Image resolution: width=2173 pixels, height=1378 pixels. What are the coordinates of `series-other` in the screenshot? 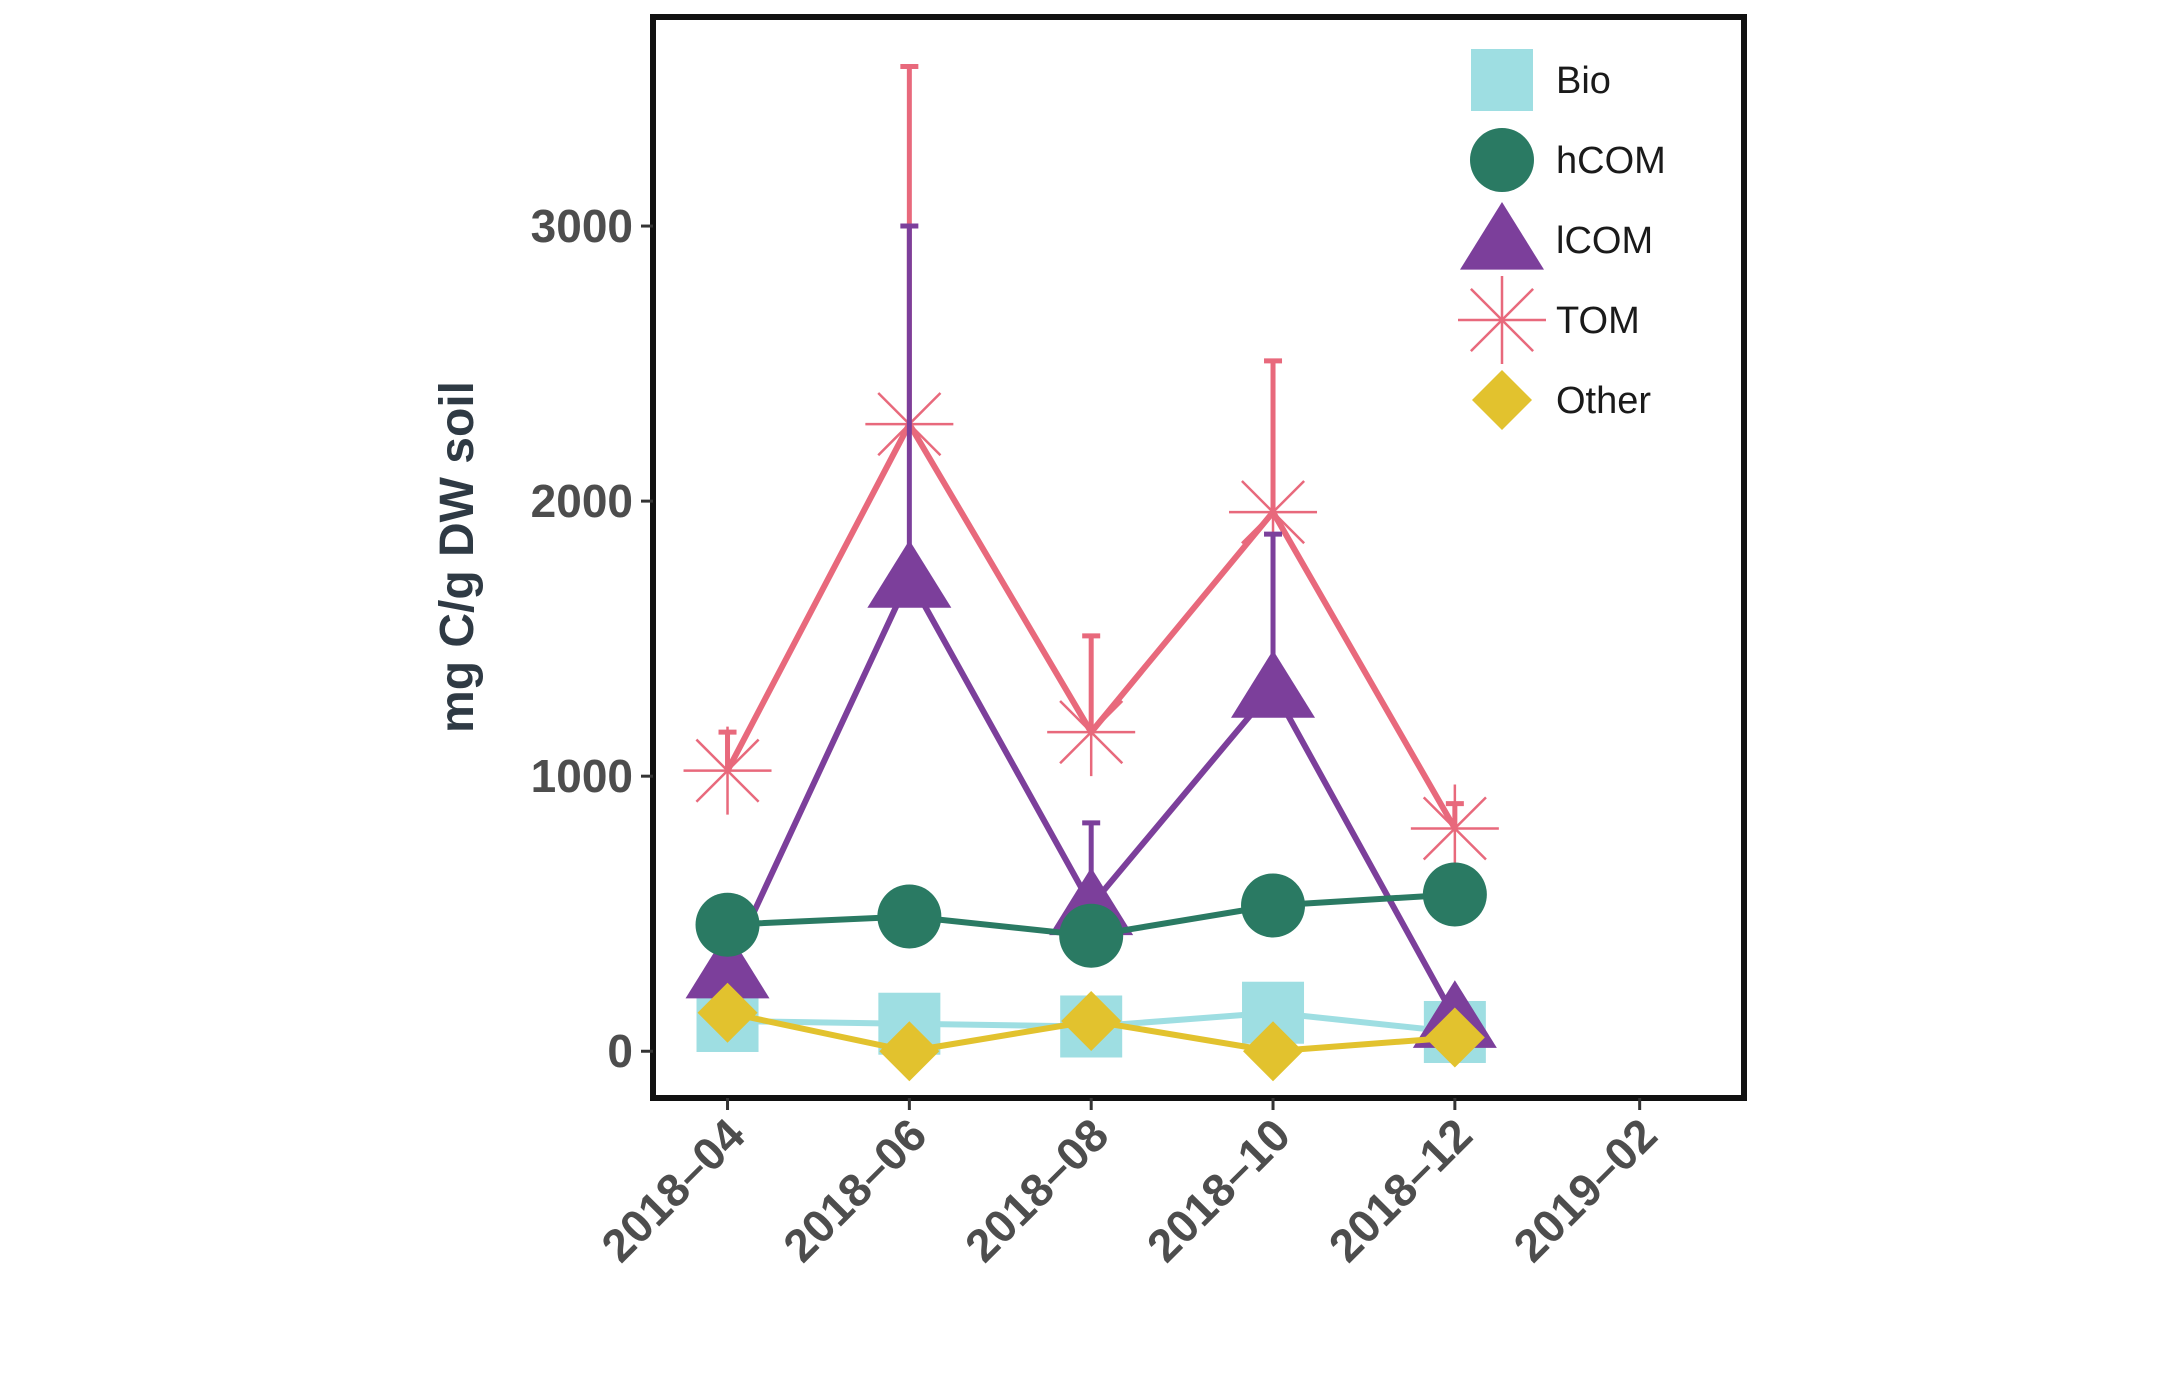 It's located at (1091, 1032).